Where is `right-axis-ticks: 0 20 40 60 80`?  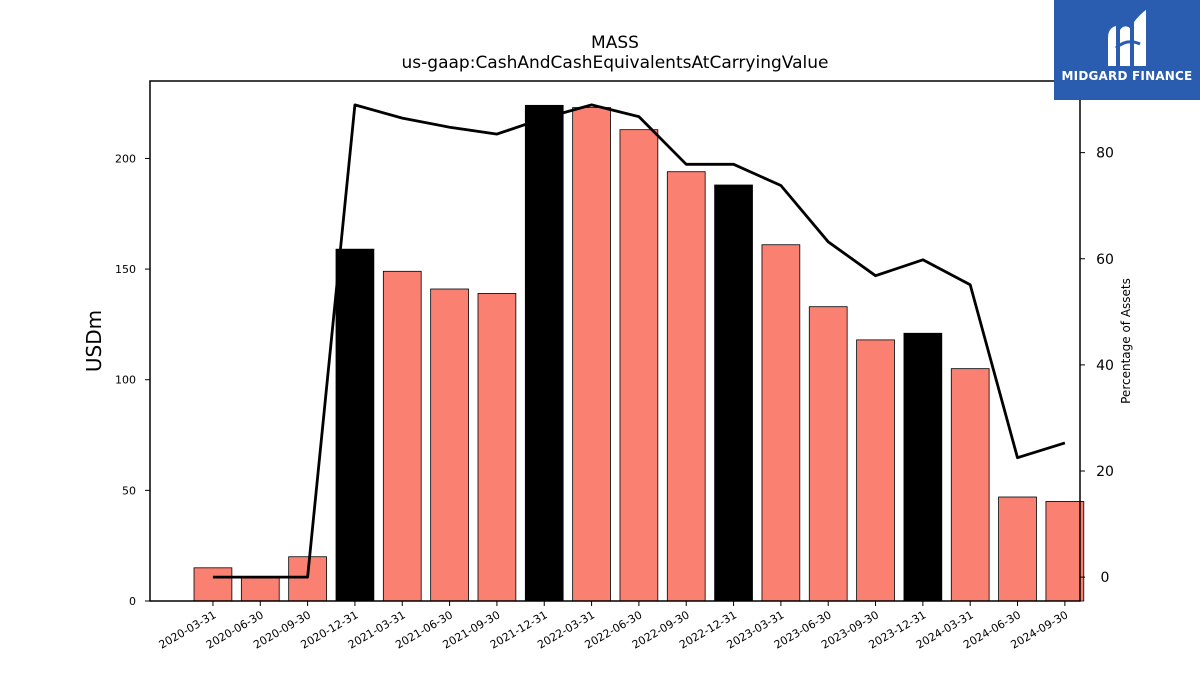
right-axis-ticks: 0 20 40 60 80 is located at coordinates (1097, 366).